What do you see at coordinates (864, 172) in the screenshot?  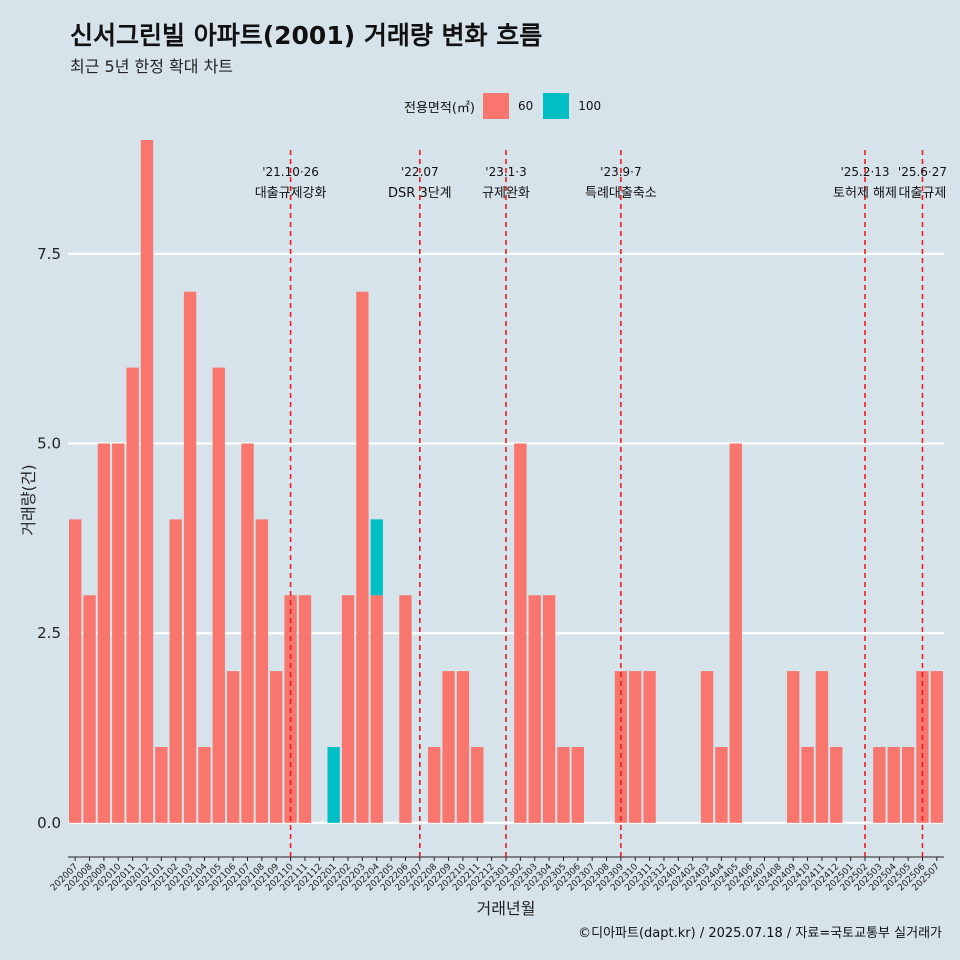 I see `event-date-label: '25.2·13` at bounding box center [864, 172].